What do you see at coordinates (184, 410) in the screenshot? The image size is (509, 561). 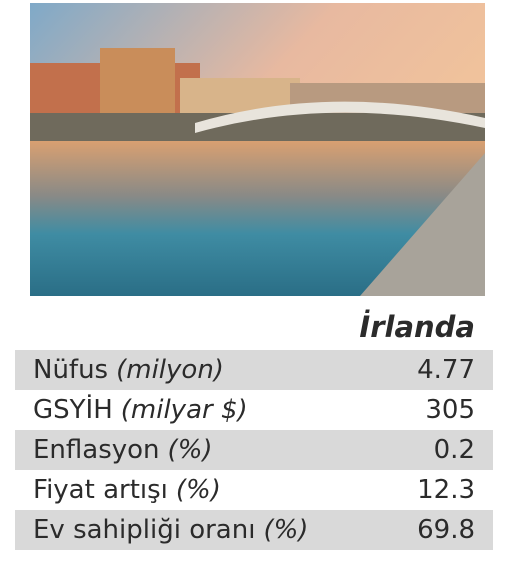 I see `row-unit: (milyar $)` at bounding box center [184, 410].